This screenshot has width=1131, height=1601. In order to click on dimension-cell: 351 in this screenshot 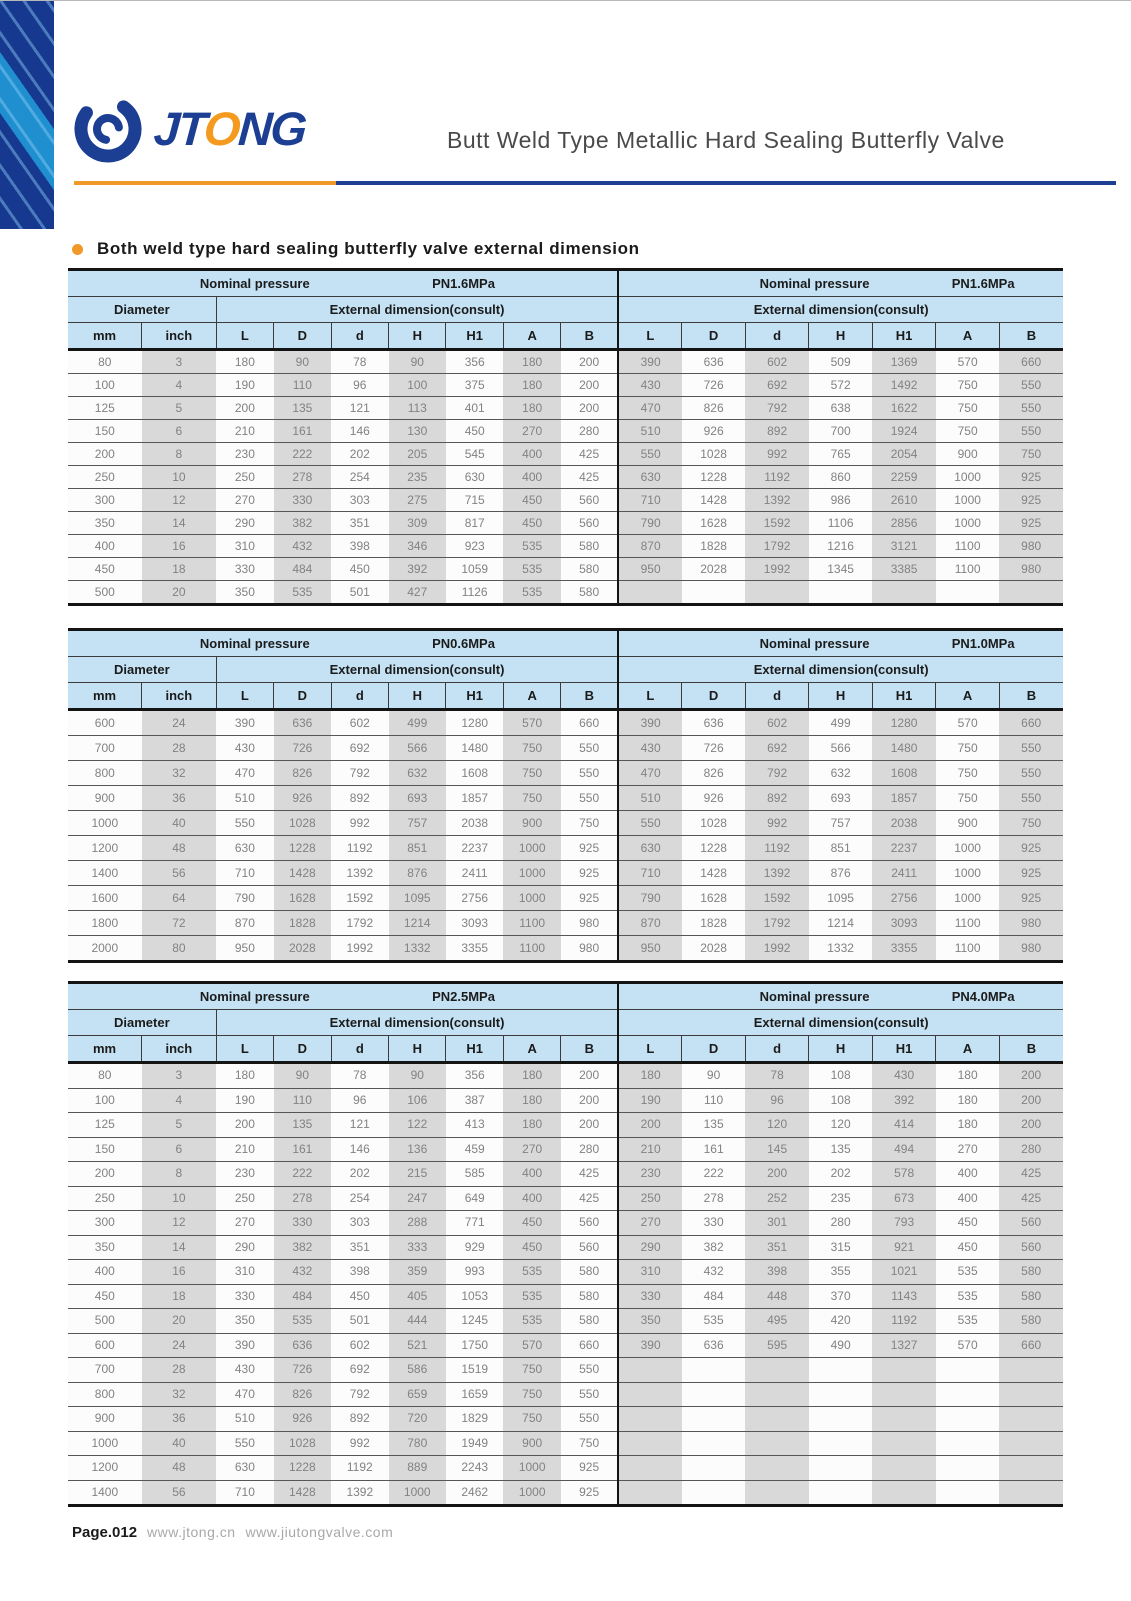, I will do `click(360, 1247)`.